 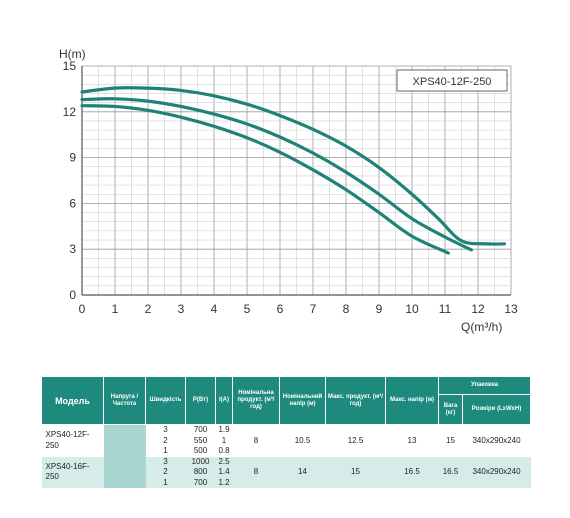 I want to click on header-nominal-flow: Номінальна продукт. (м³/год), so click(x=256, y=400).